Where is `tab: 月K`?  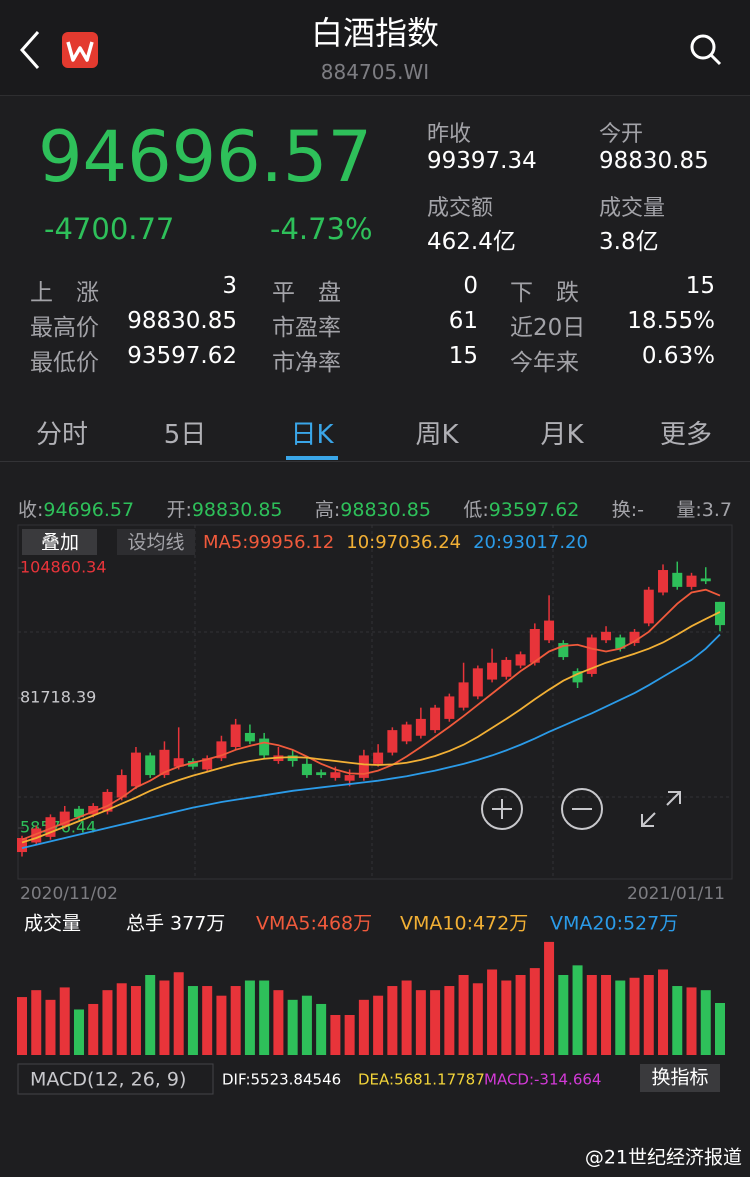 tab: 月K is located at coordinates (562, 435).